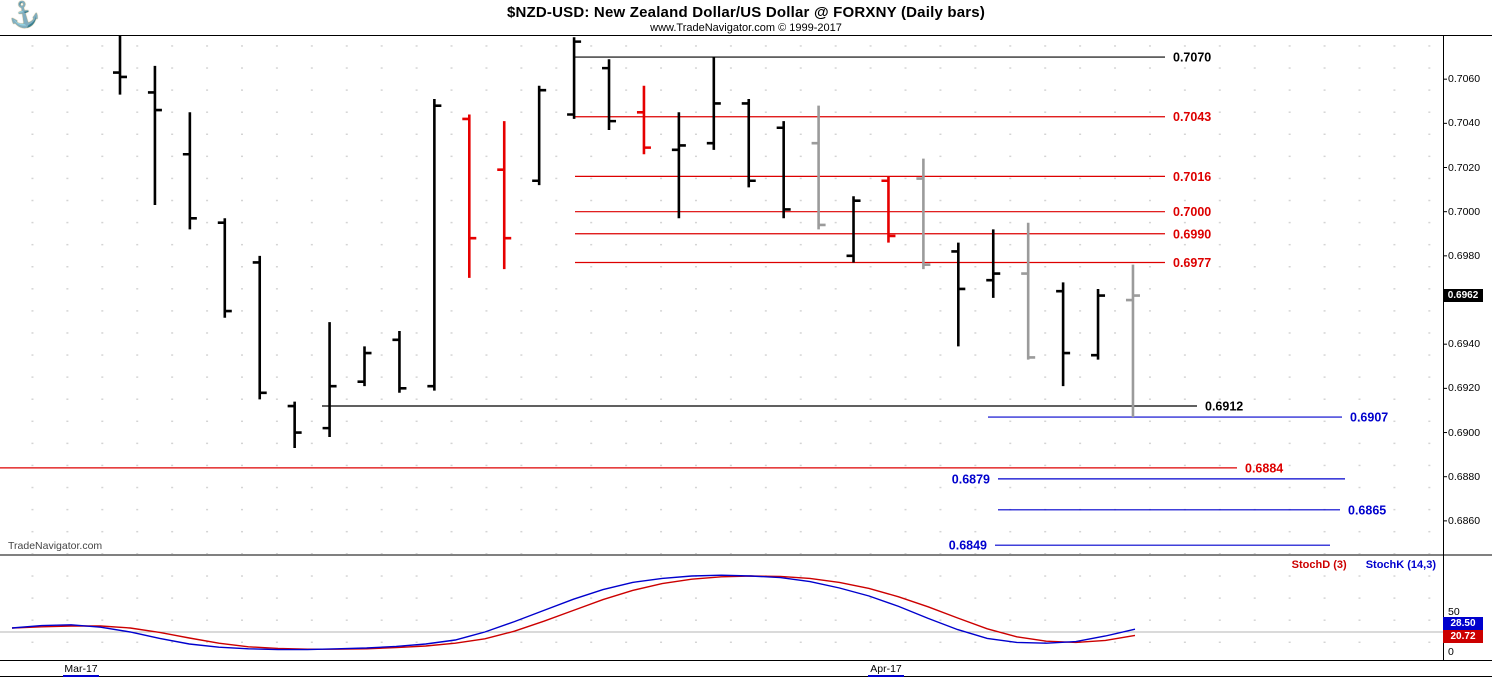 The width and height of the screenshot is (1492, 677). Describe the element at coordinates (1192, 117) in the screenshot. I see `level-label-0.7043: 0.7043` at that location.